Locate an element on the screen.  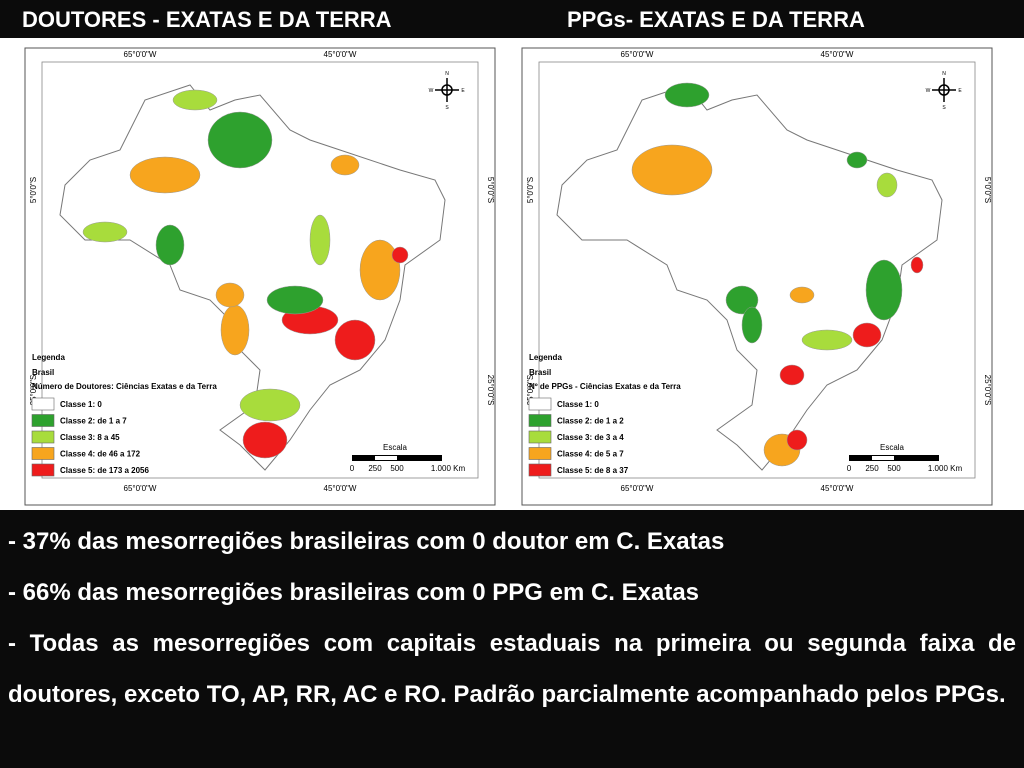
legend-label: Classe 5: de 8 a 37 is located at coordinates (593, 470).